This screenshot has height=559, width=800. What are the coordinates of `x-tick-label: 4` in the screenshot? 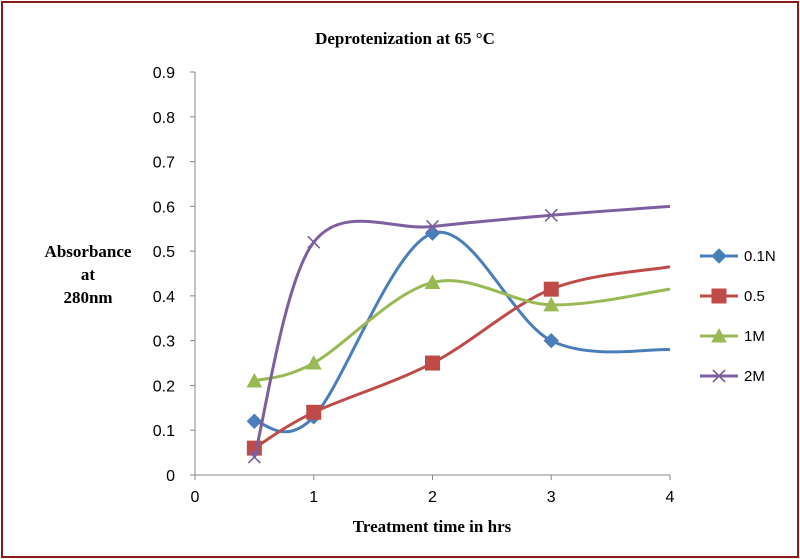 It's located at (670, 497).